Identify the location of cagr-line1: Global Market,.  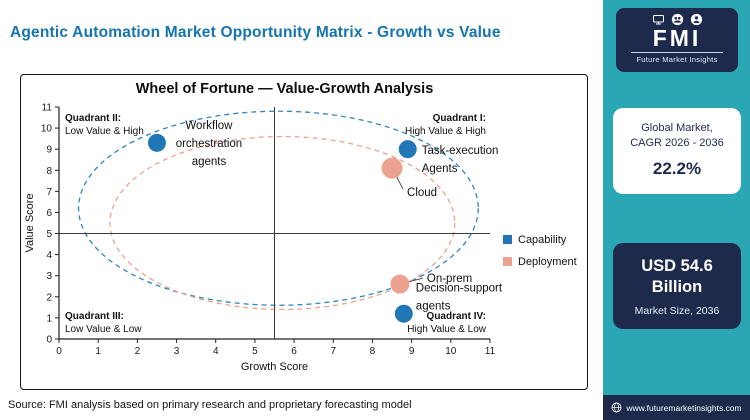
(677, 128).